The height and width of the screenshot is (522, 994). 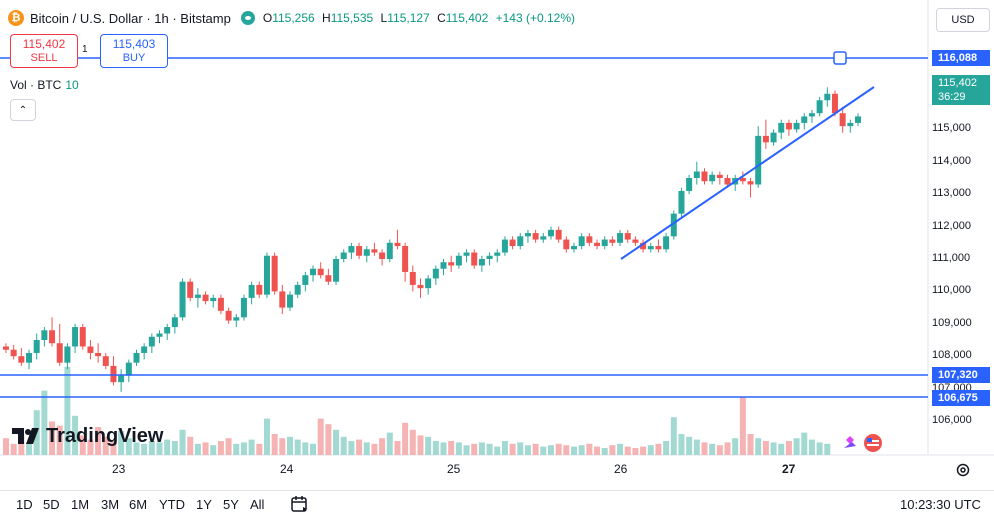 What do you see at coordinates (80, 504) in the screenshot?
I see `range-button-1m: 1M` at bounding box center [80, 504].